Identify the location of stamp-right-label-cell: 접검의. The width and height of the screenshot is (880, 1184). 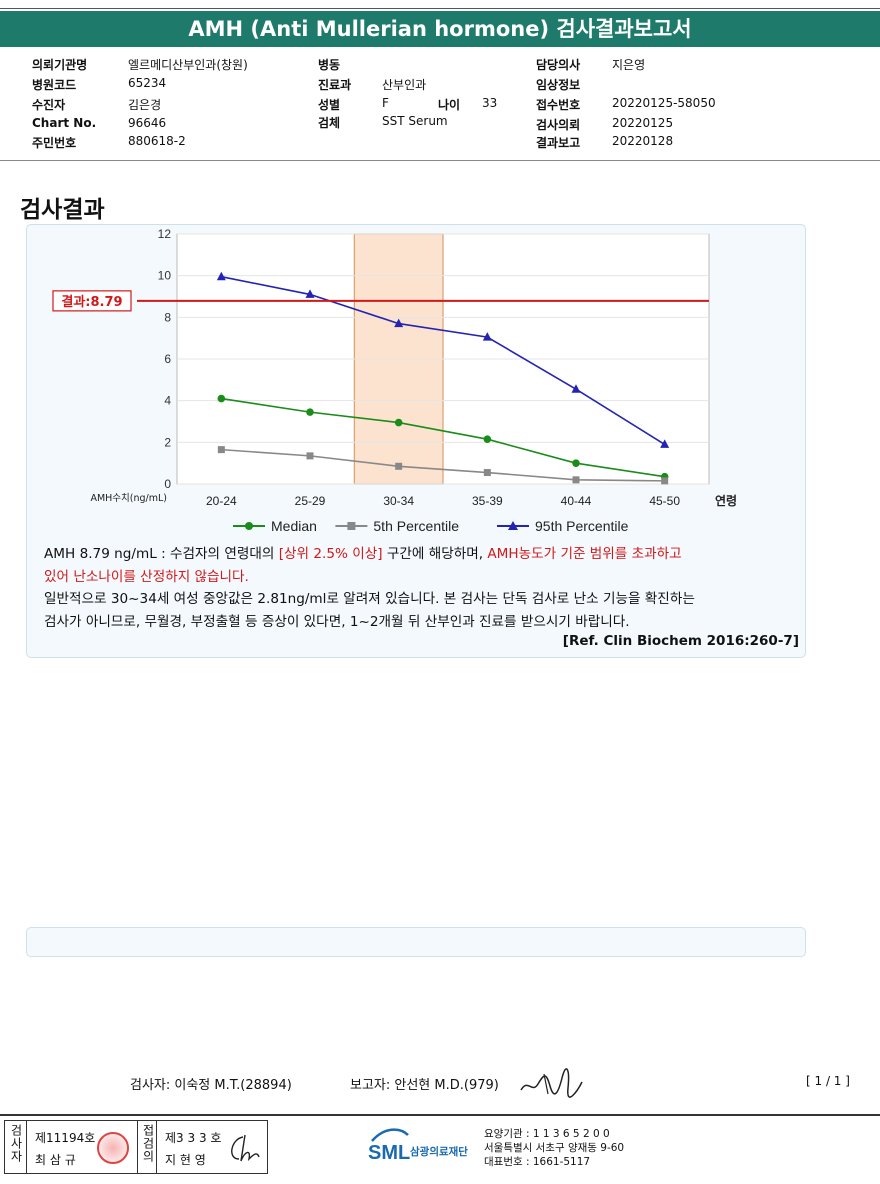
(147, 1147).